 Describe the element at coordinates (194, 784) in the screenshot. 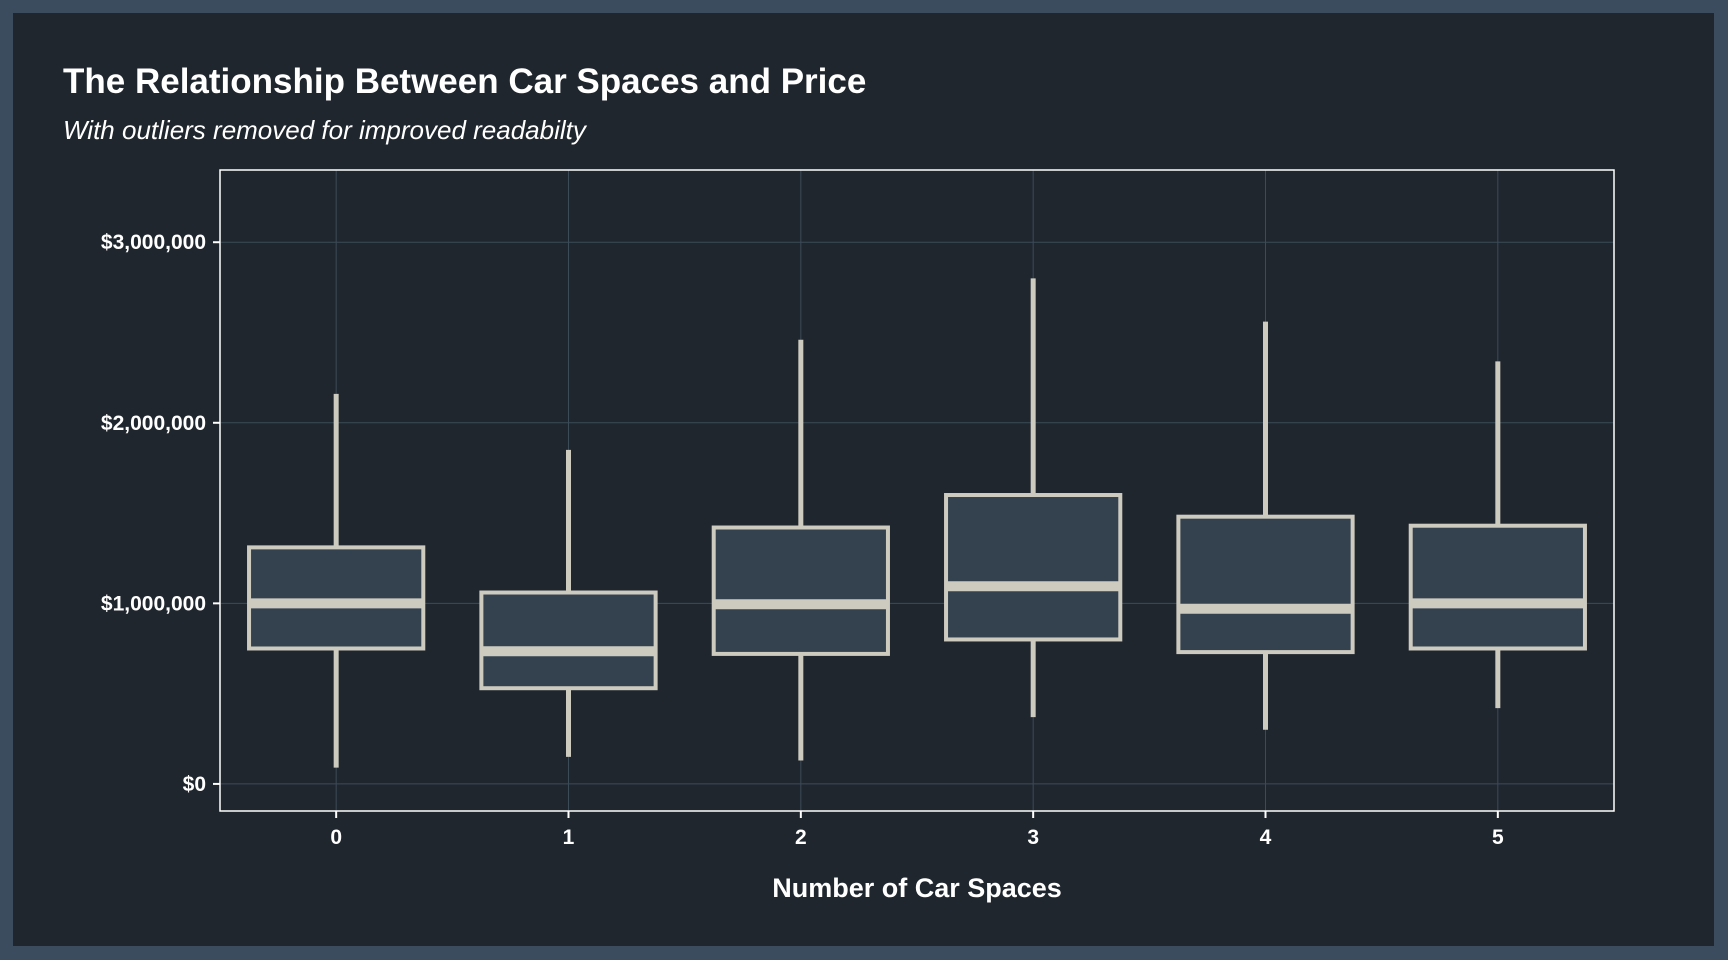

I see `y-tick-label: $0` at that location.